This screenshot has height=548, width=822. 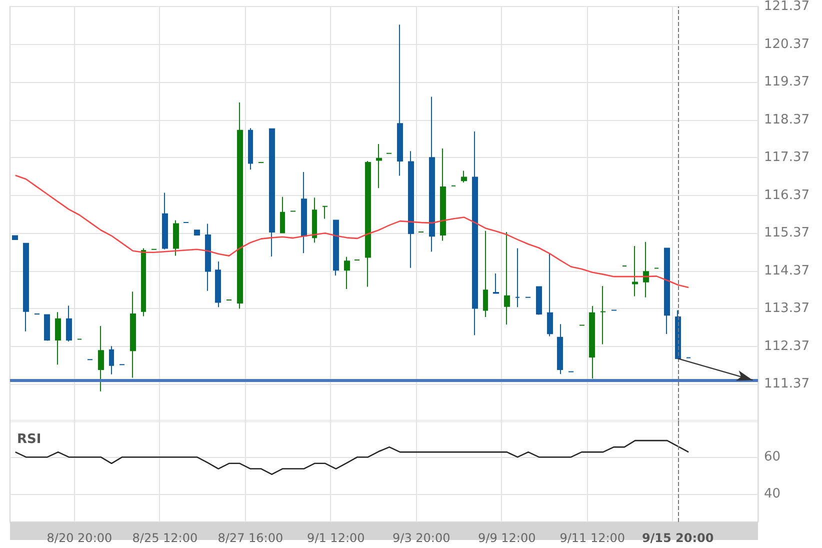 What do you see at coordinates (593, 538) in the screenshot?
I see `x-tick-label: 9/11 12:00` at bounding box center [593, 538].